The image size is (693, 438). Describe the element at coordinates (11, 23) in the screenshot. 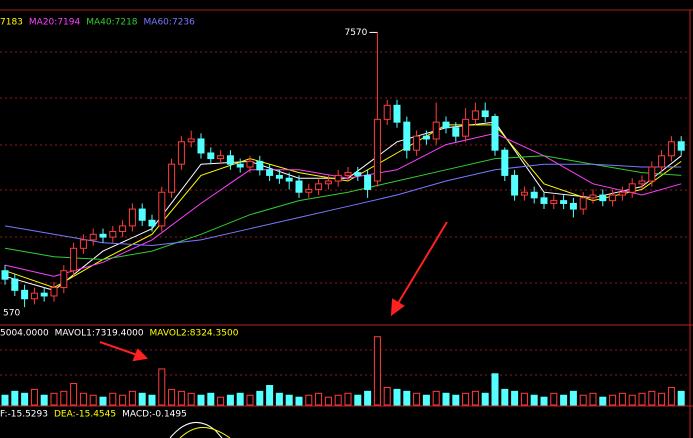

I see `legend-entry: 7183` at that location.